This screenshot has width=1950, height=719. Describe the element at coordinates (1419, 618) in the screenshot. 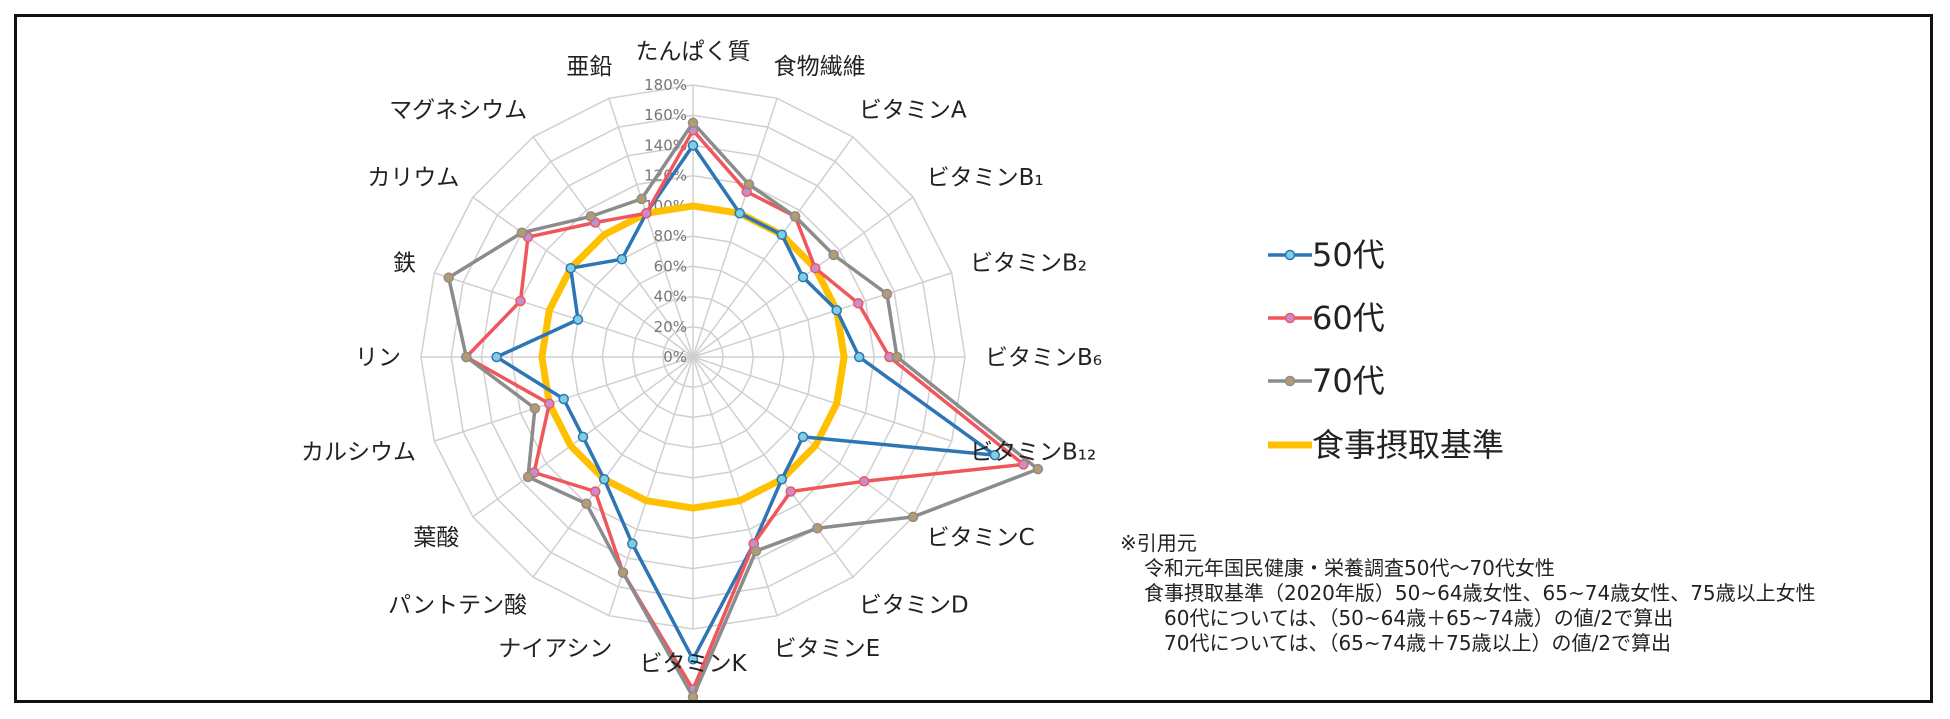

I see `note-line-3: 60代については、（50~64歳＋65~74歳）の値/2で算出` at that location.